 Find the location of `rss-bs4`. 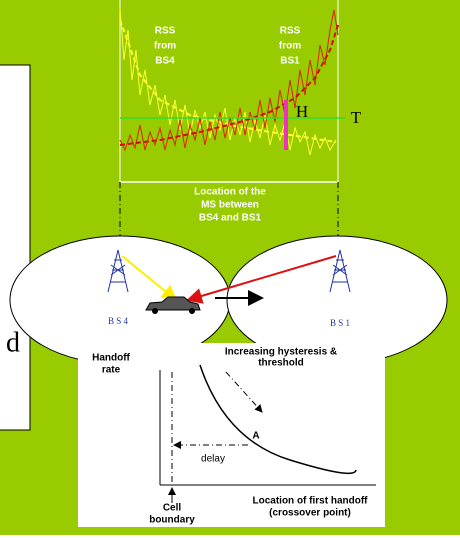

rss-bs4 is located at coordinates (228, 81).